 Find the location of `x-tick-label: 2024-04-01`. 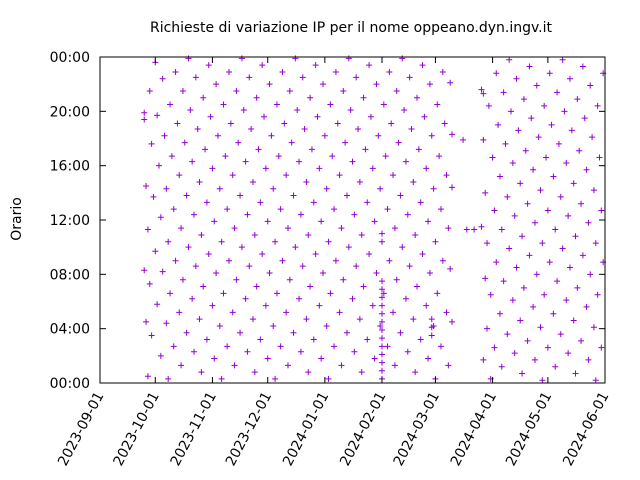

x-tick-label: 2024-04-01 is located at coordinates (474, 428).